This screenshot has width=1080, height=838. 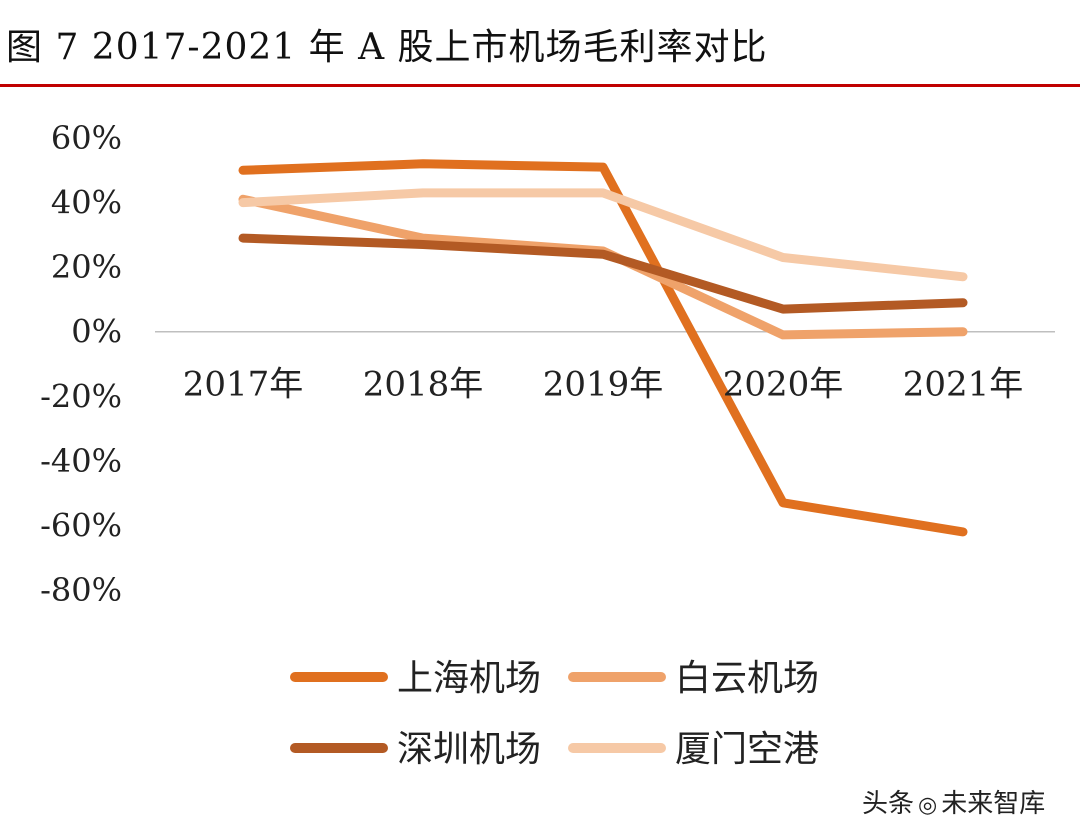 I want to click on y-tick-label: 40%, so click(x=86, y=203).